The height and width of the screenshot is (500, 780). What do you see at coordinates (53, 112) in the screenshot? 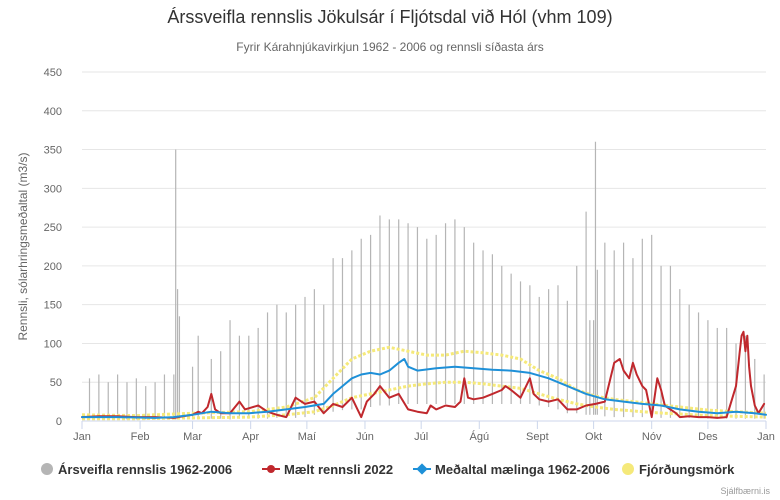
I see `y-tick-label: 400` at bounding box center [53, 112].